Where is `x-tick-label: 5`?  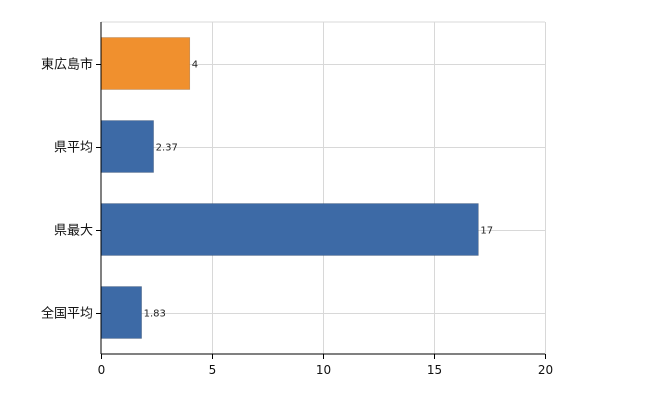 x-tick-label: 5 is located at coordinates (213, 370).